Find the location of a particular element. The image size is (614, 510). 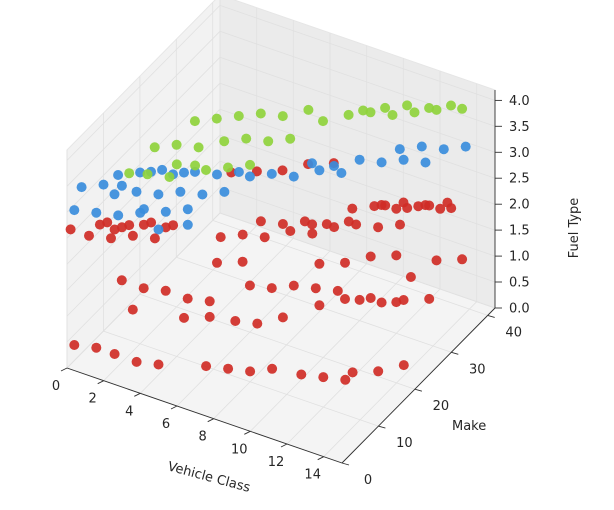

z-tick-label: 3.0 is located at coordinates (519, 153).